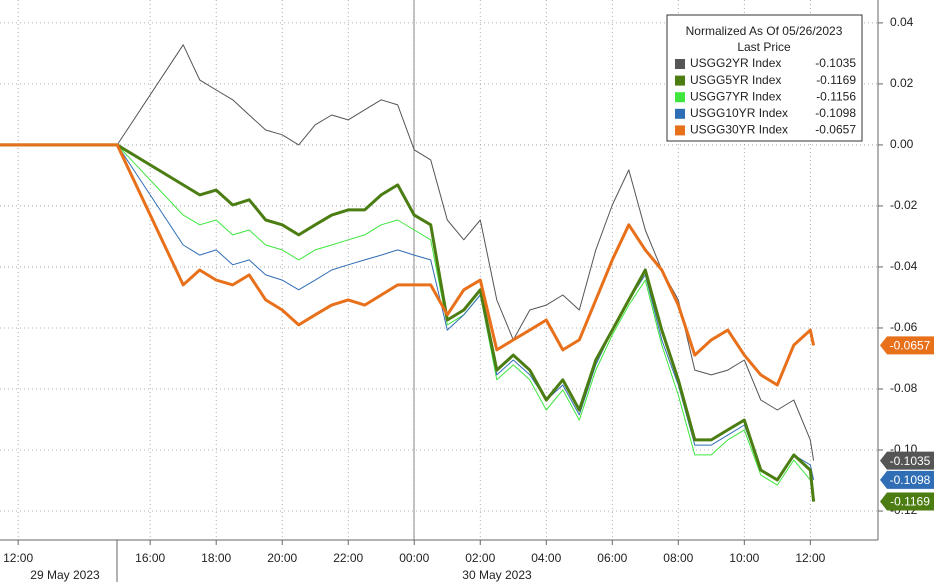 This screenshot has height=587, width=936. What do you see at coordinates (678, 558) in the screenshot?
I see `x-tick-label: 08:00` at bounding box center [678, 558].